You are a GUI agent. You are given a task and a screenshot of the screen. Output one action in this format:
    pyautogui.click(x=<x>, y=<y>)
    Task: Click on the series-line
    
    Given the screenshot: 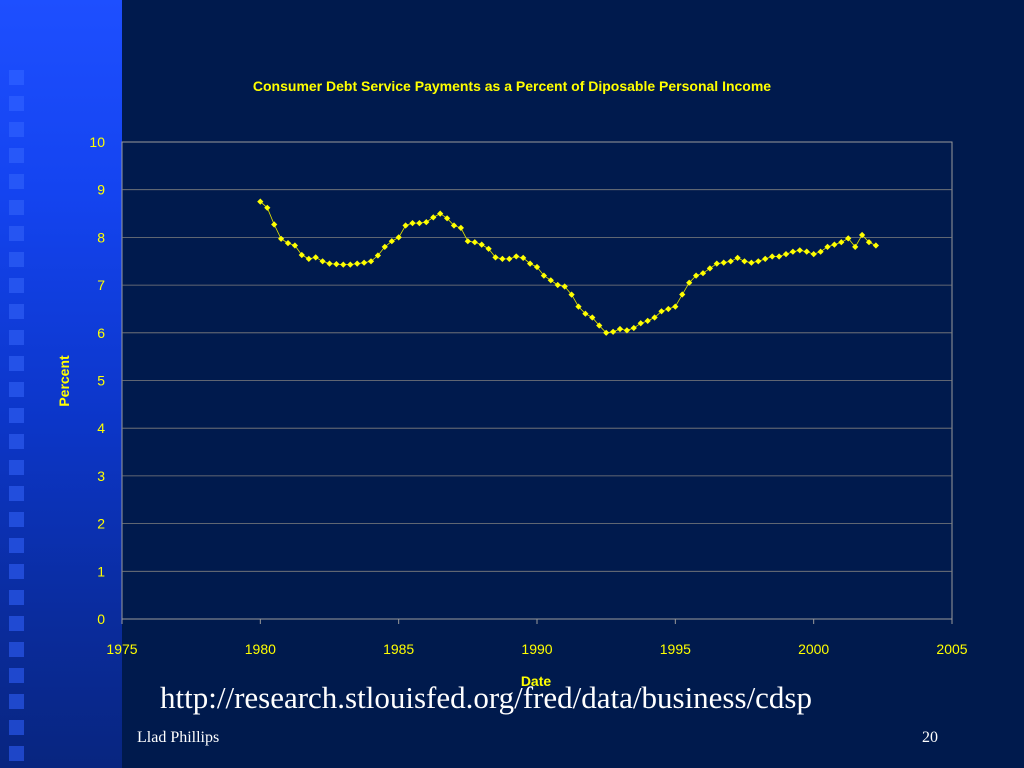 What is the action you would take?
    pyautogui.click(x=568, y=267)
    